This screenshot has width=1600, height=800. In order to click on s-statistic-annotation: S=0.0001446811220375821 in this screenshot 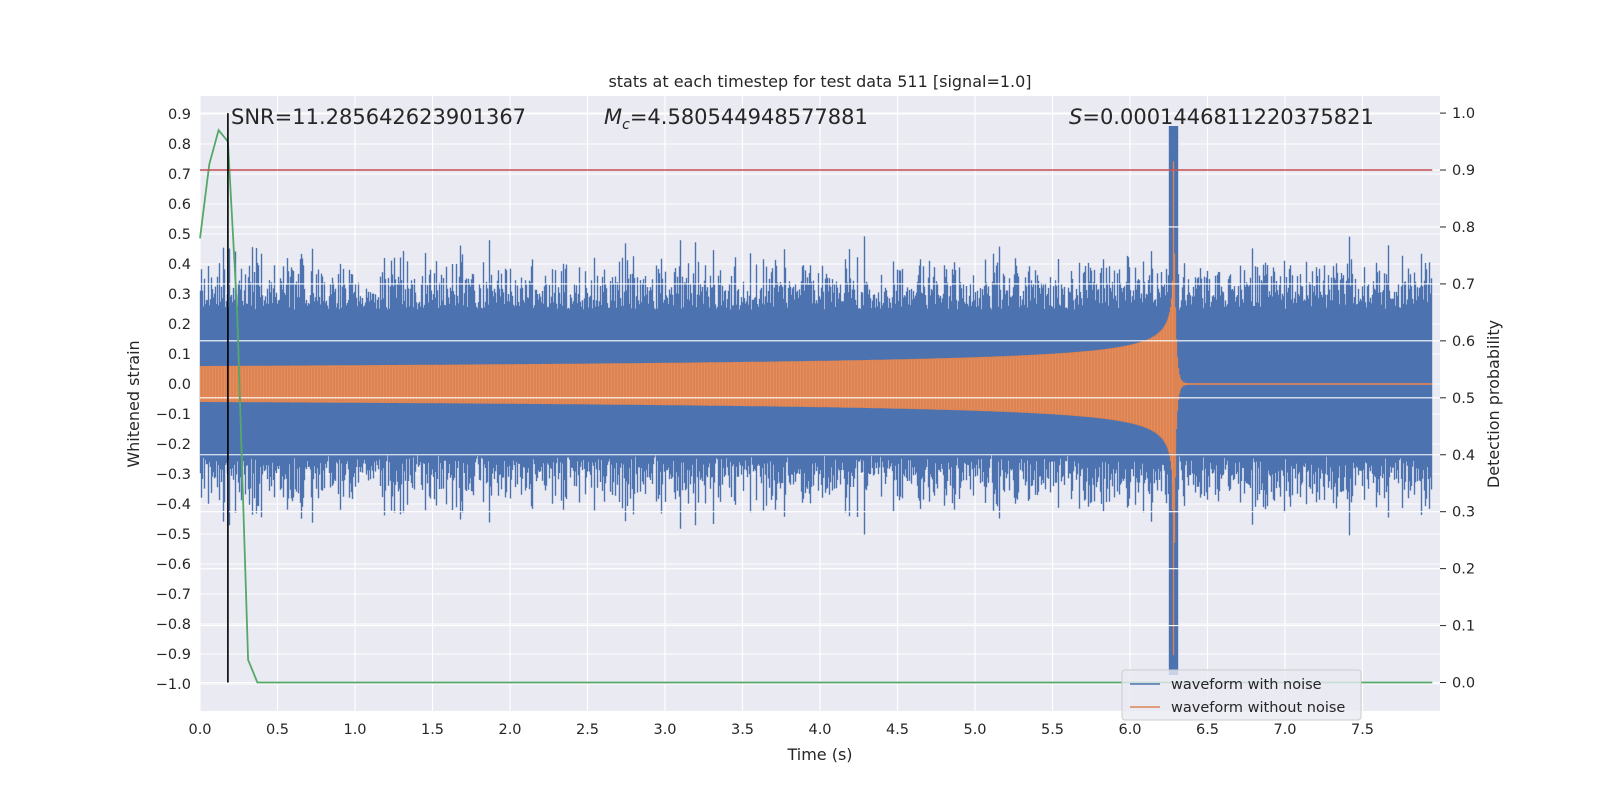, I will do `click(1221, 117)`.